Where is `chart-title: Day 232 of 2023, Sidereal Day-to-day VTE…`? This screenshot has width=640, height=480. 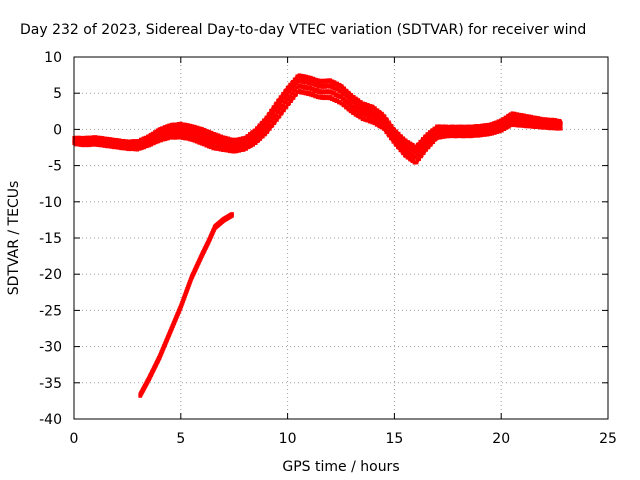
chart-title: Day 232 of 2023, Sidereal Day-to-day VTE… is located at coordinates (303, 30).